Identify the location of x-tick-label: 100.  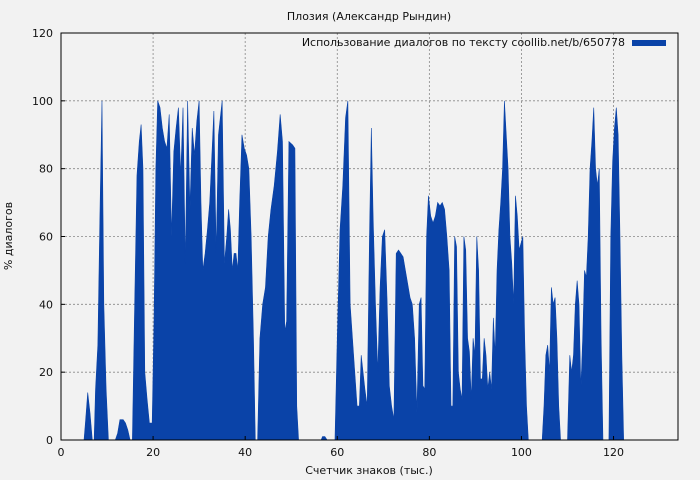
(521, 452).